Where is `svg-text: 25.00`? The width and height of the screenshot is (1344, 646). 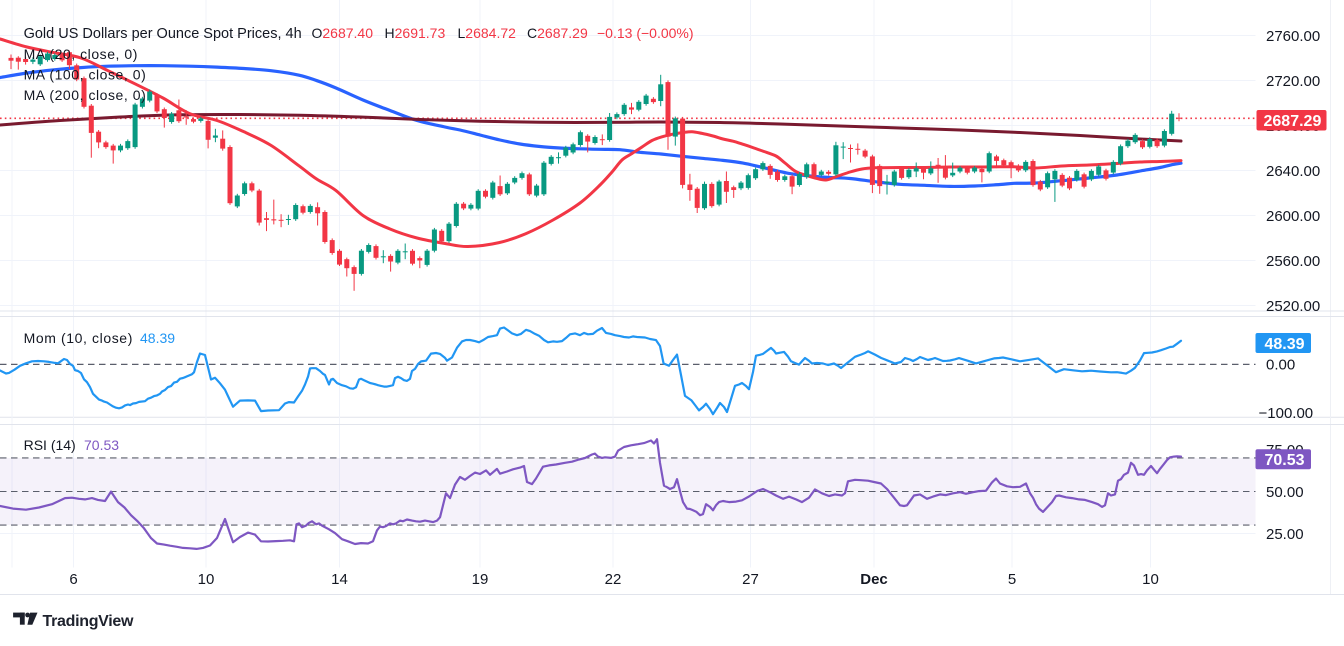
svg-text: 25.00 is located at coordinates (1285, 534).